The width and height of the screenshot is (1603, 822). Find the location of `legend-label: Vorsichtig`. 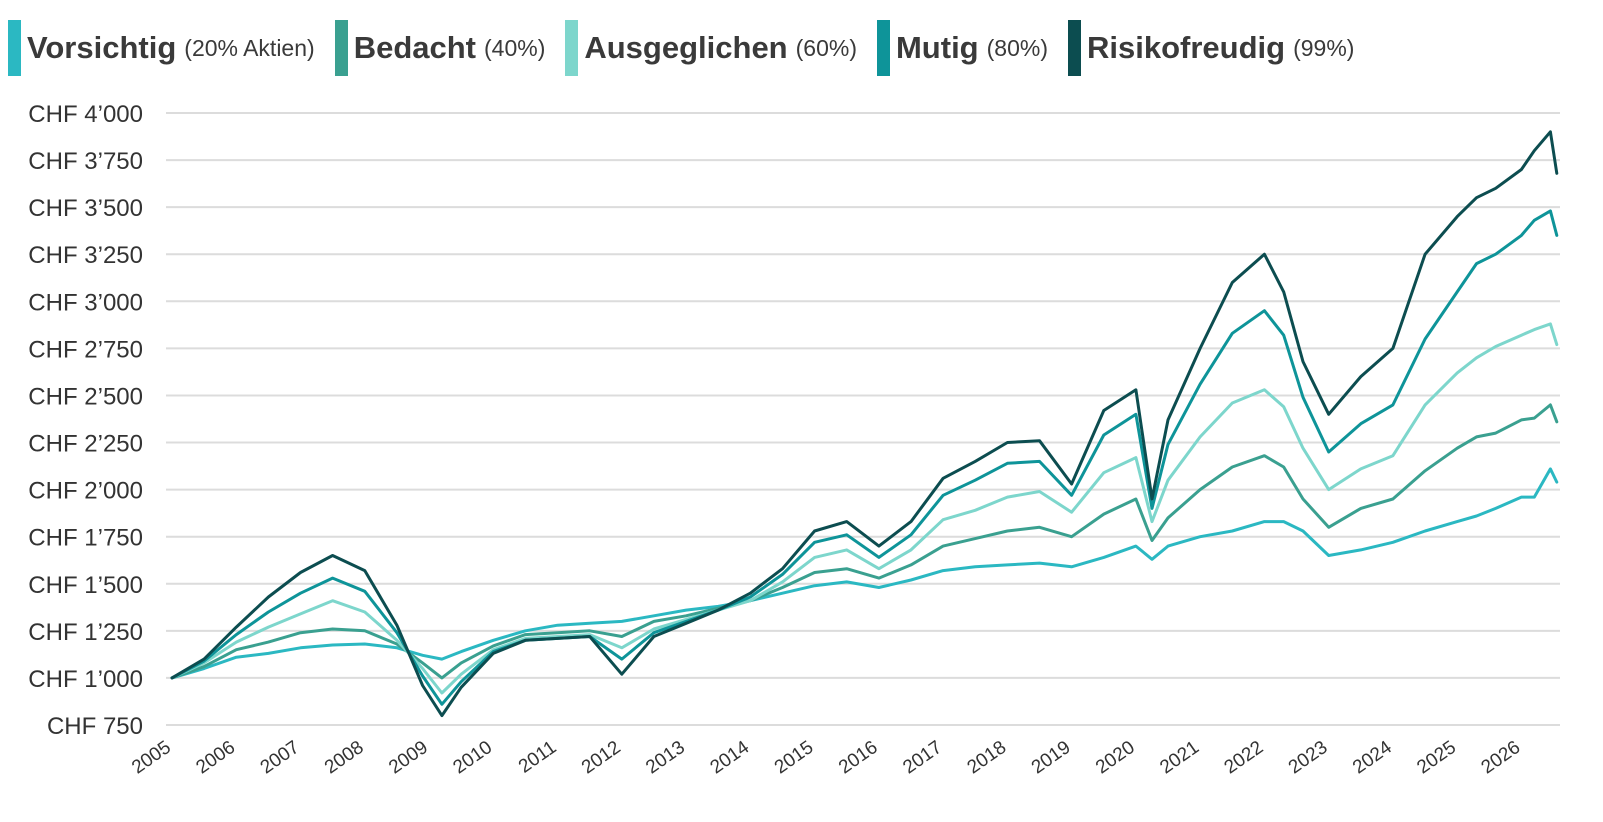

legend-label: Vorsichtig is located at coordinates (102, 47).